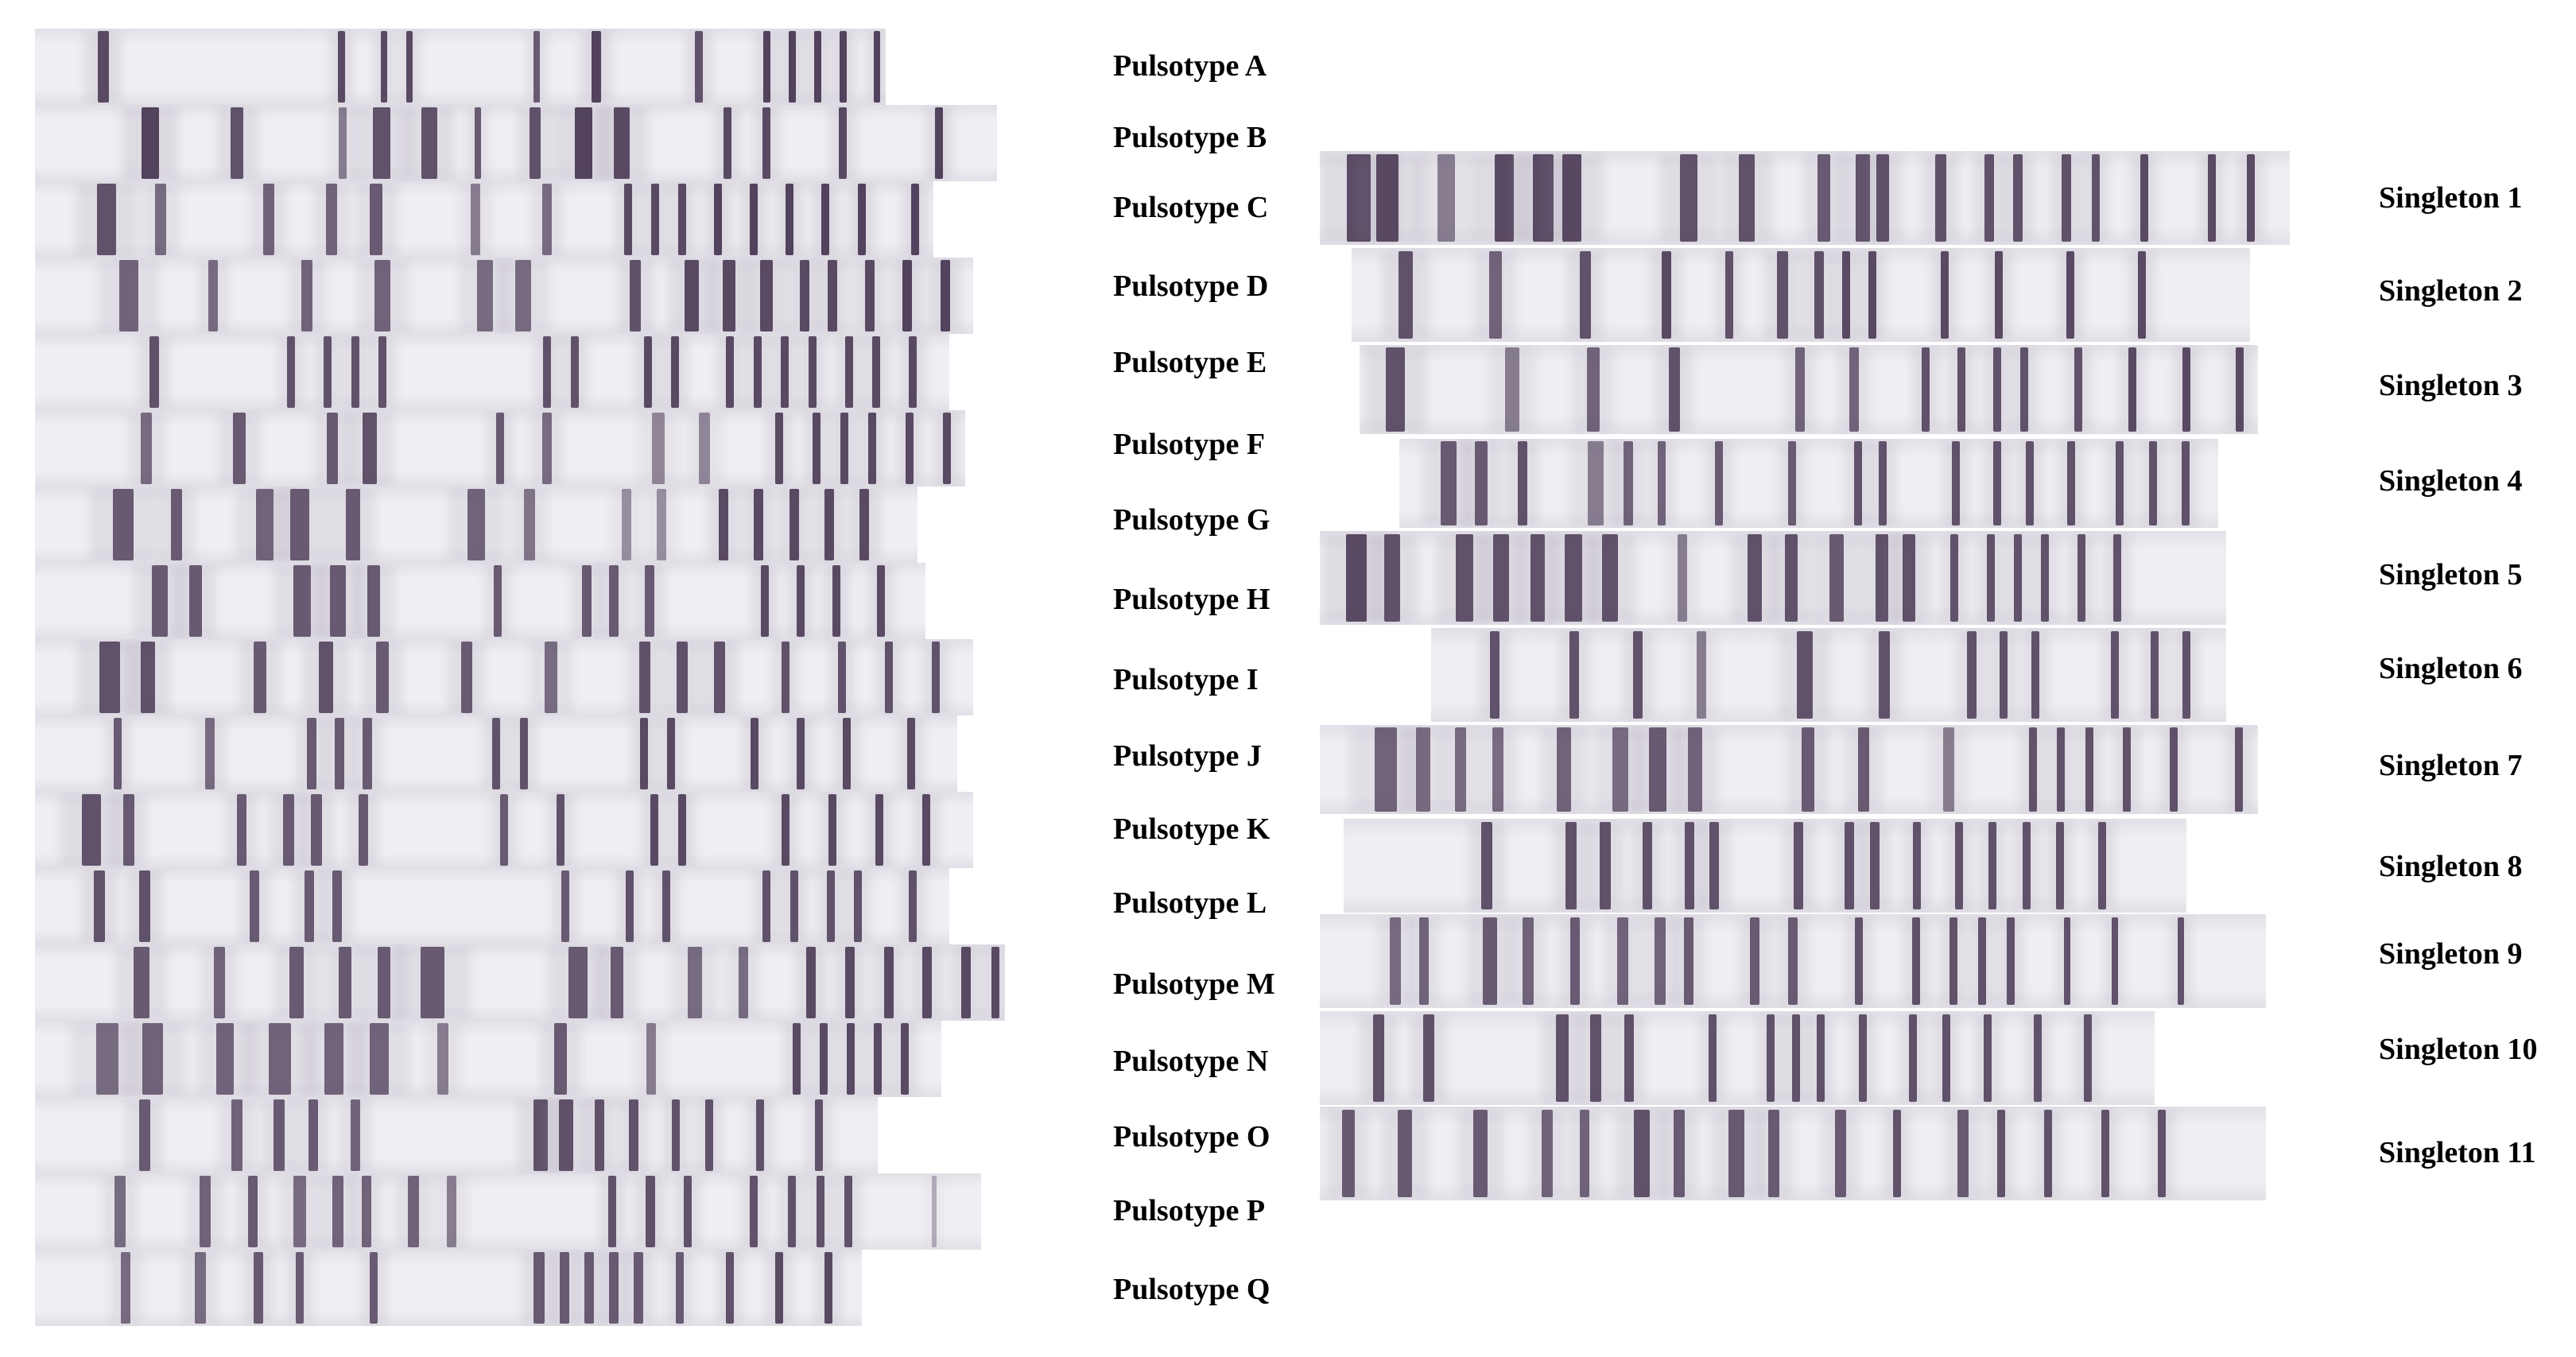  What do you see at coordinates (1186, 679) in the screenshot?
I see `pulsotype-label: Pulsotype I` at bounding box center [1186, 679].